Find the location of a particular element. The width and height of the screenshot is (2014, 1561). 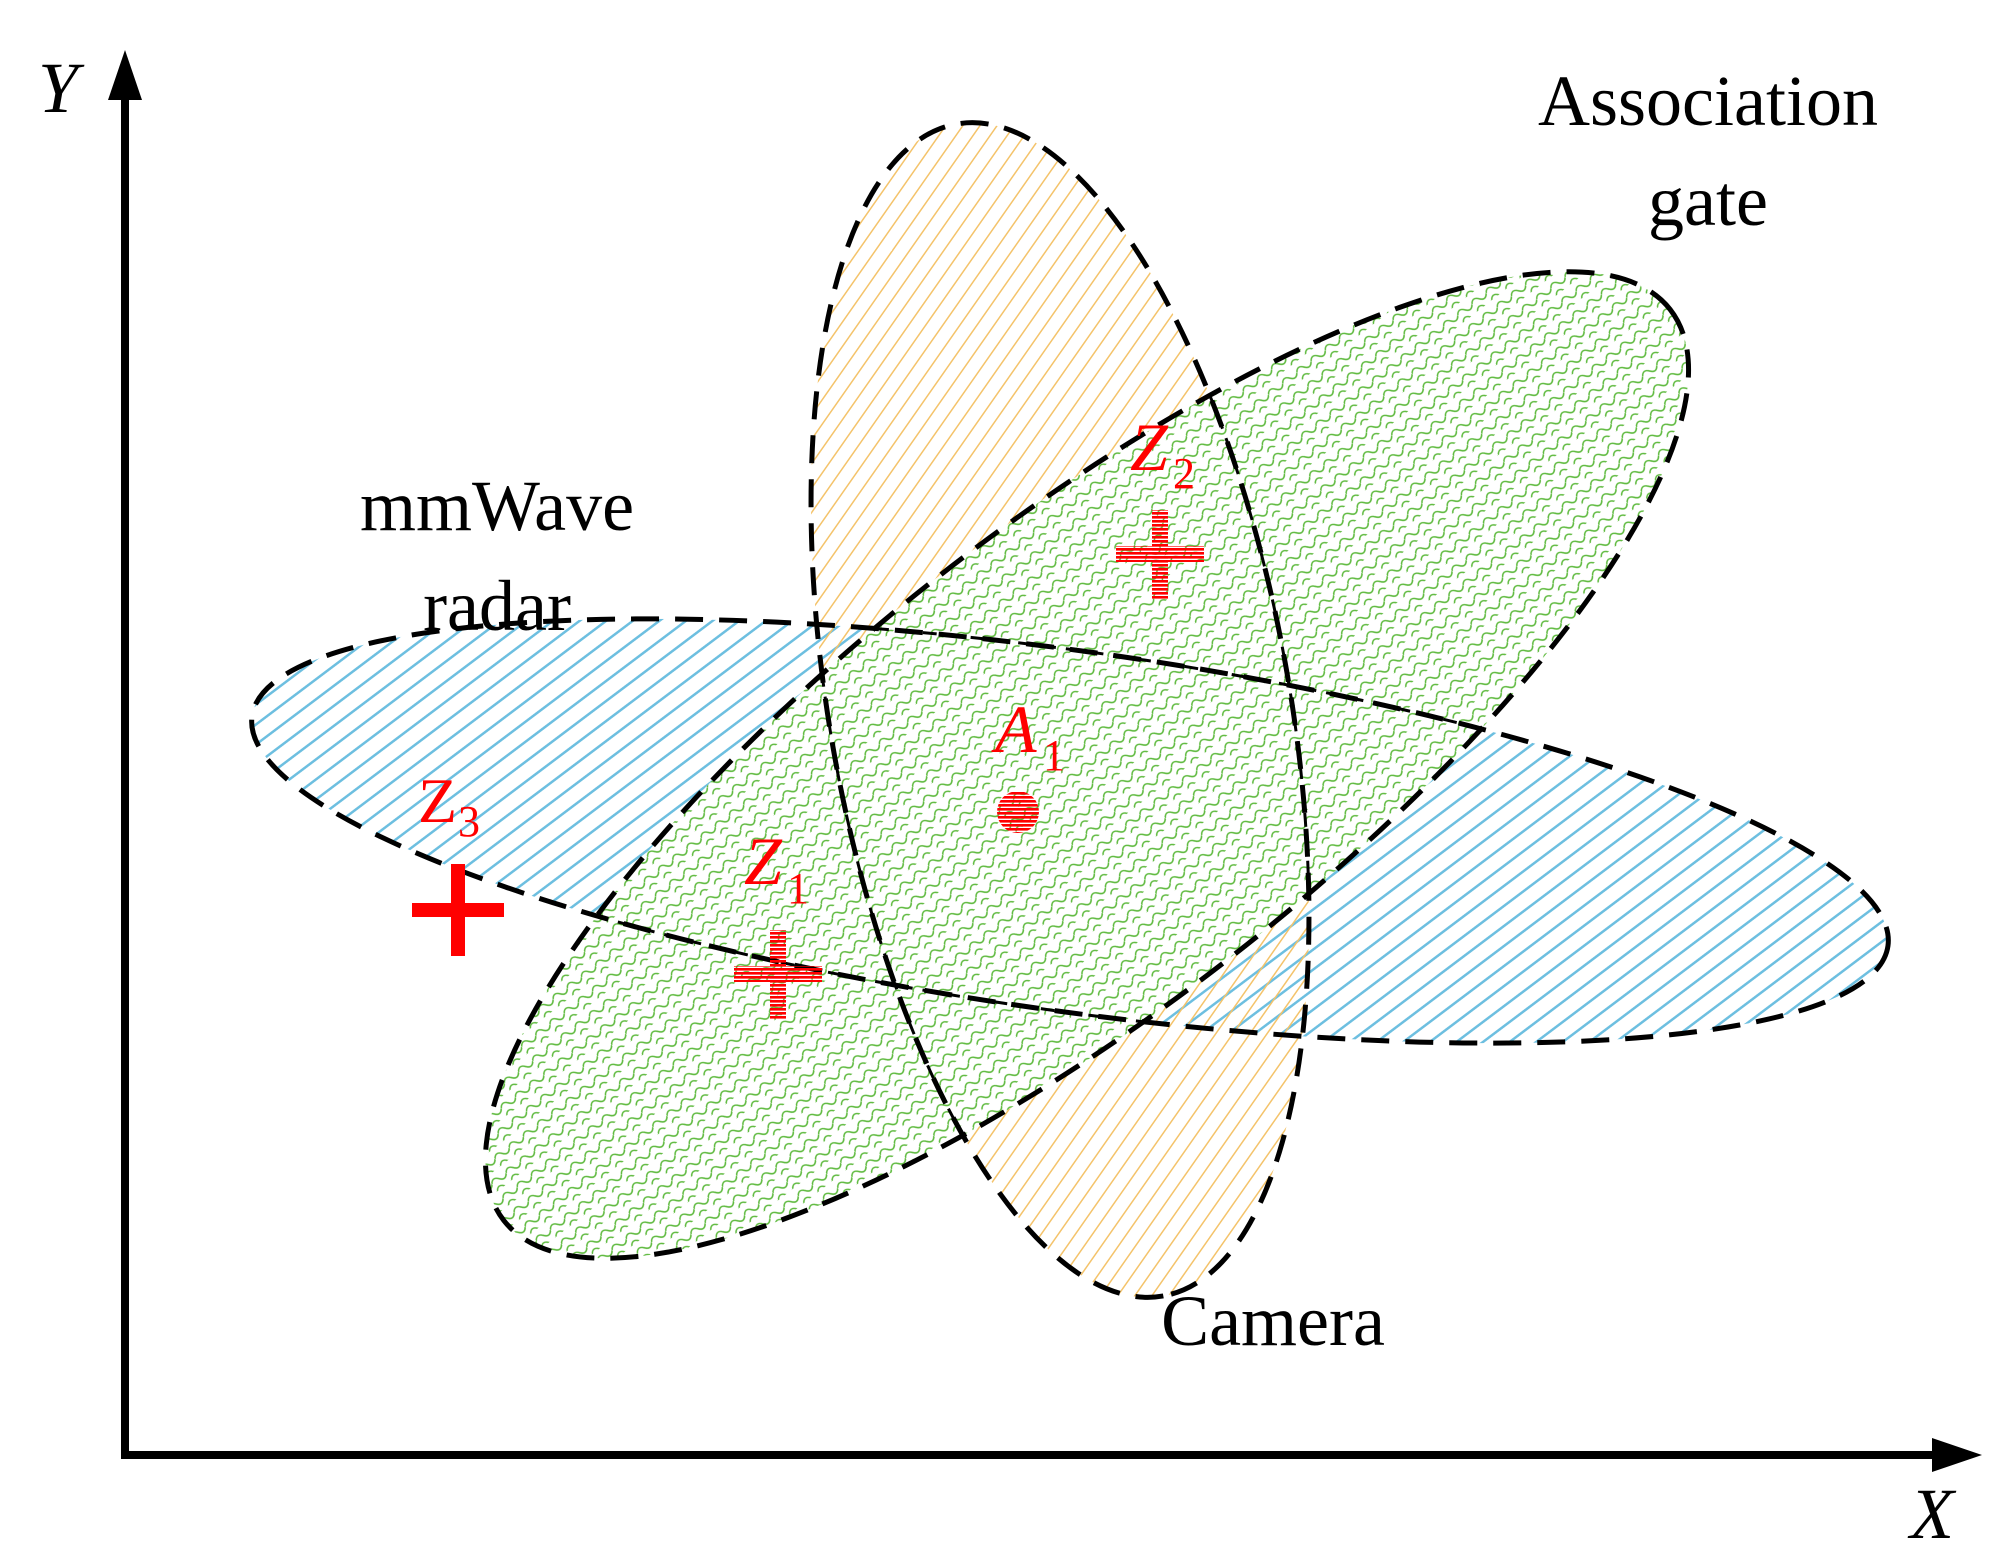

a1-marker is located at coordinates (1018, 812).